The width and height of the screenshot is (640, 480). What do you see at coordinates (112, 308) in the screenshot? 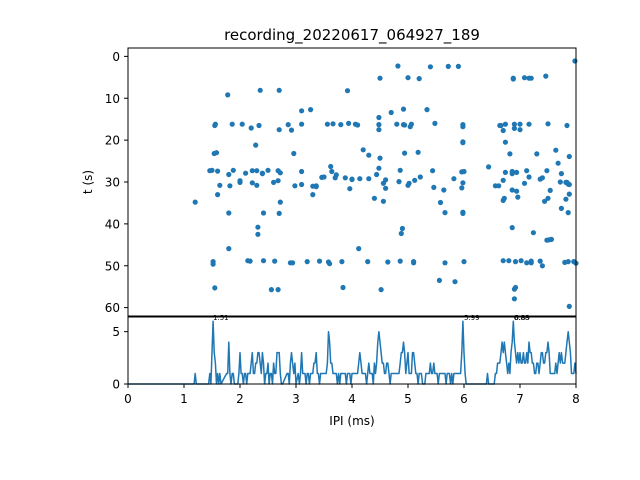
I see `y-tick-label: 60` at bounding box center [112, 308].